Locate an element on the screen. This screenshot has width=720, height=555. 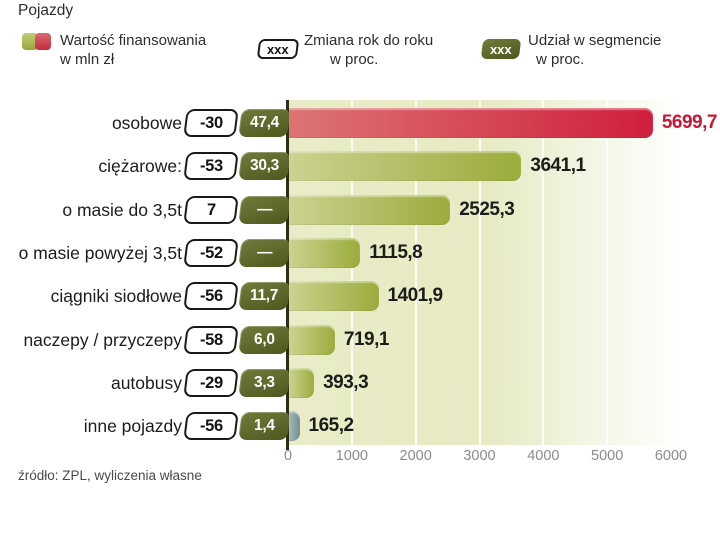
bar-value-label: 719,1 is located at coordinates (366, 339).